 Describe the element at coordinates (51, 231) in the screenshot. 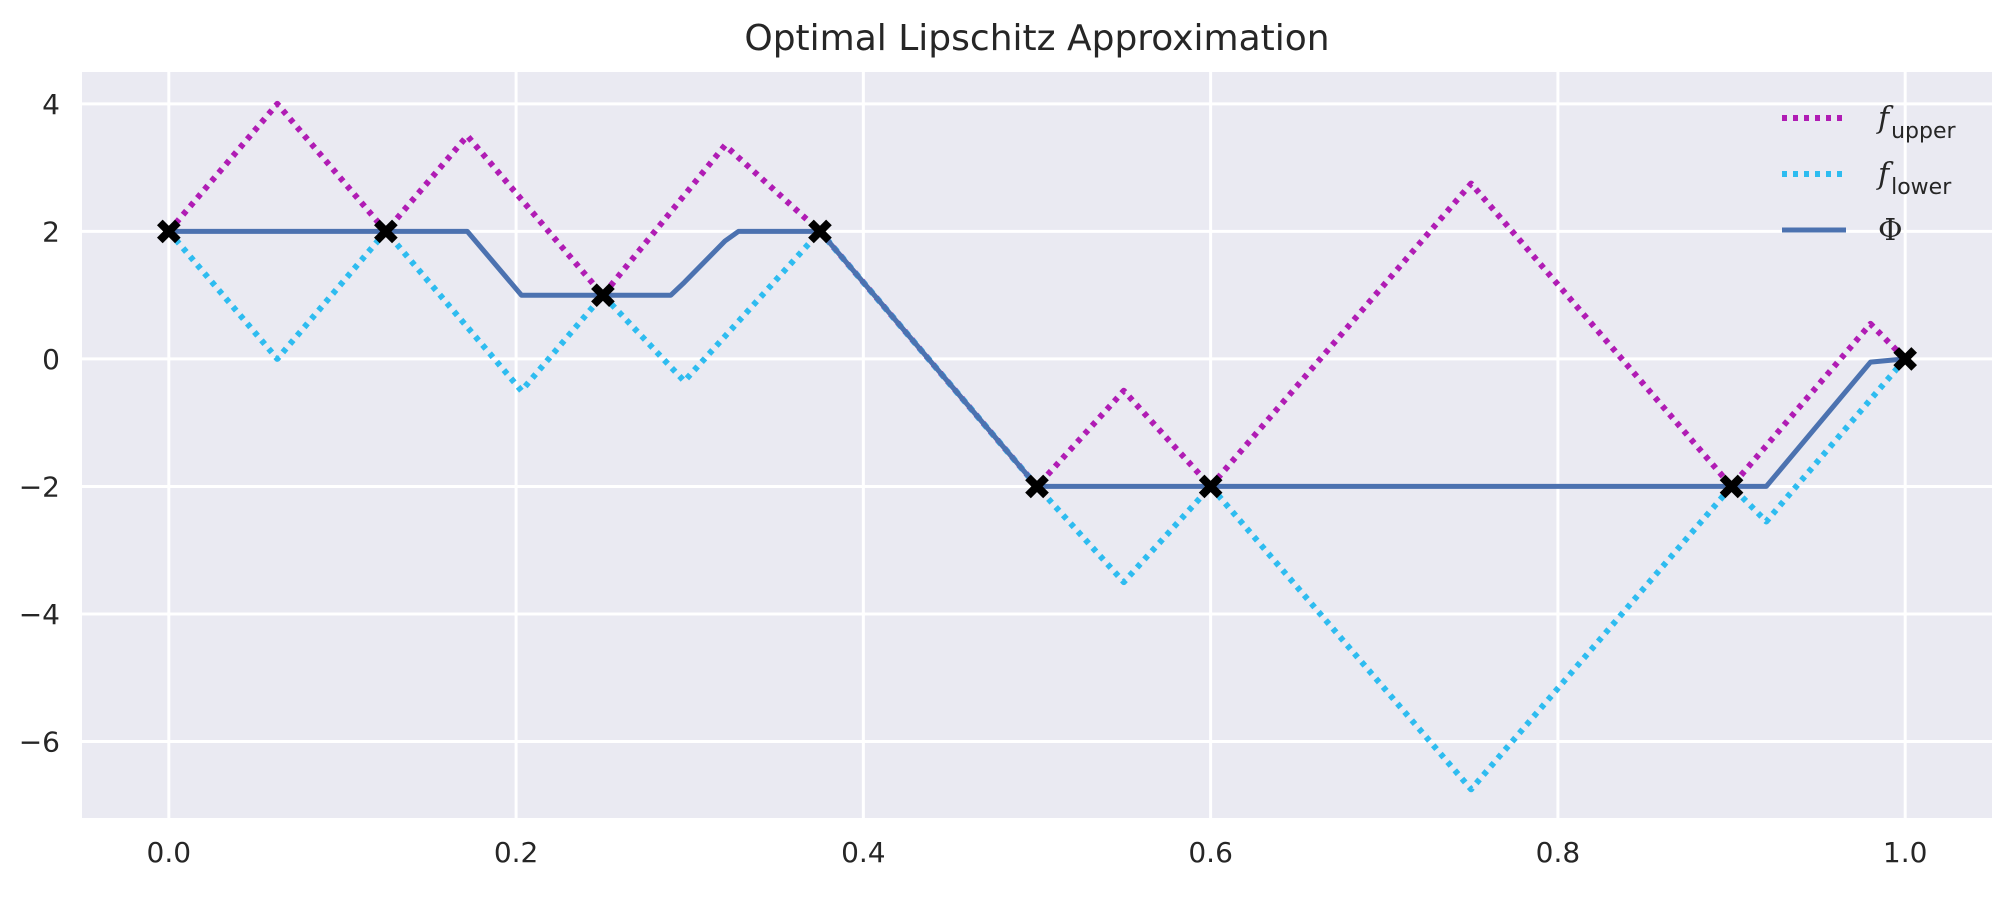

I see `y-tick-label: 2` at that location.